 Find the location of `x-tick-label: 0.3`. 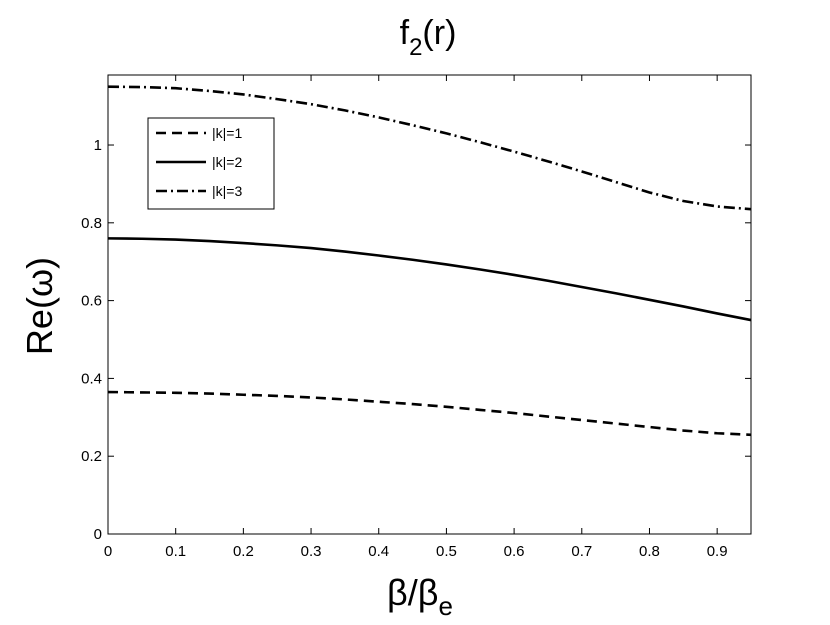

x-tick-label: 0.3 is located at coordinates (311, 551).